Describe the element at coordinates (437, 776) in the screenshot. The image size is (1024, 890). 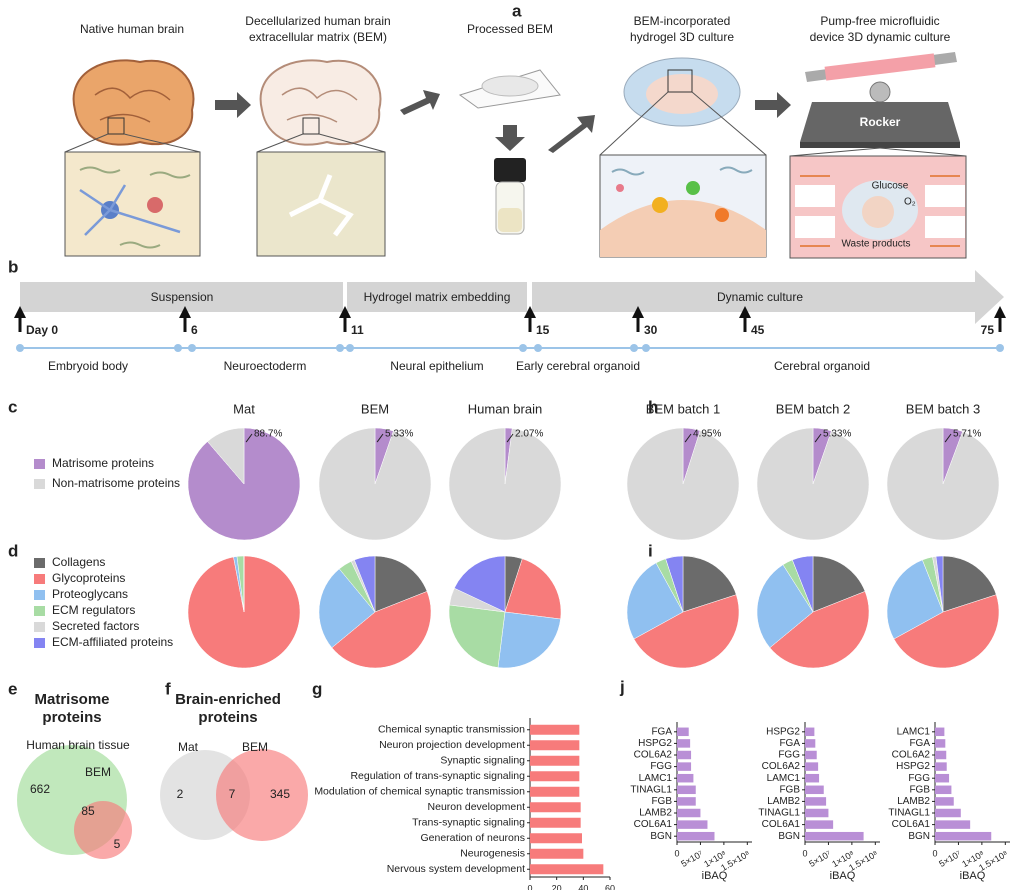
I see `category-label: Regulation of trans-synaptic signaling` at that location.